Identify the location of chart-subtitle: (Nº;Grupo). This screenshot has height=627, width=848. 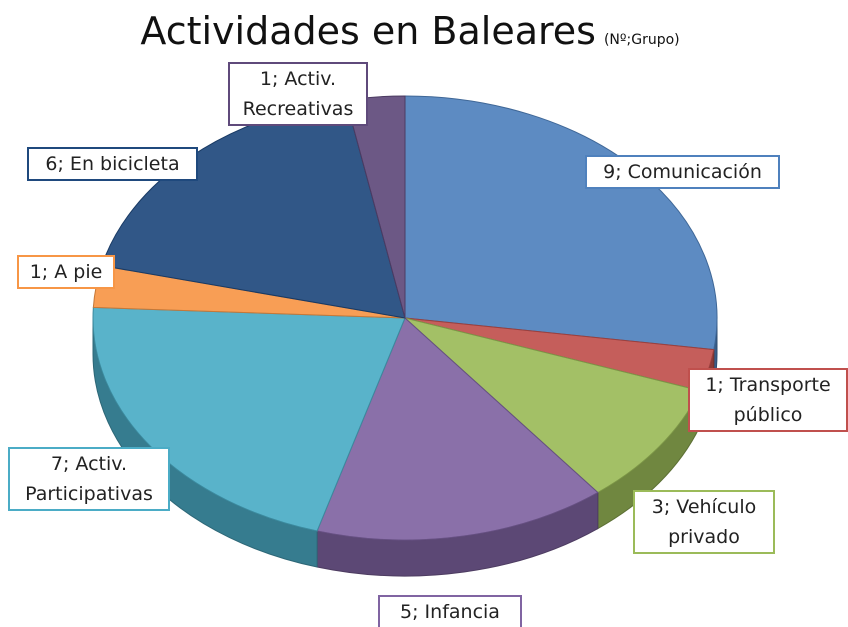
(642, 40).